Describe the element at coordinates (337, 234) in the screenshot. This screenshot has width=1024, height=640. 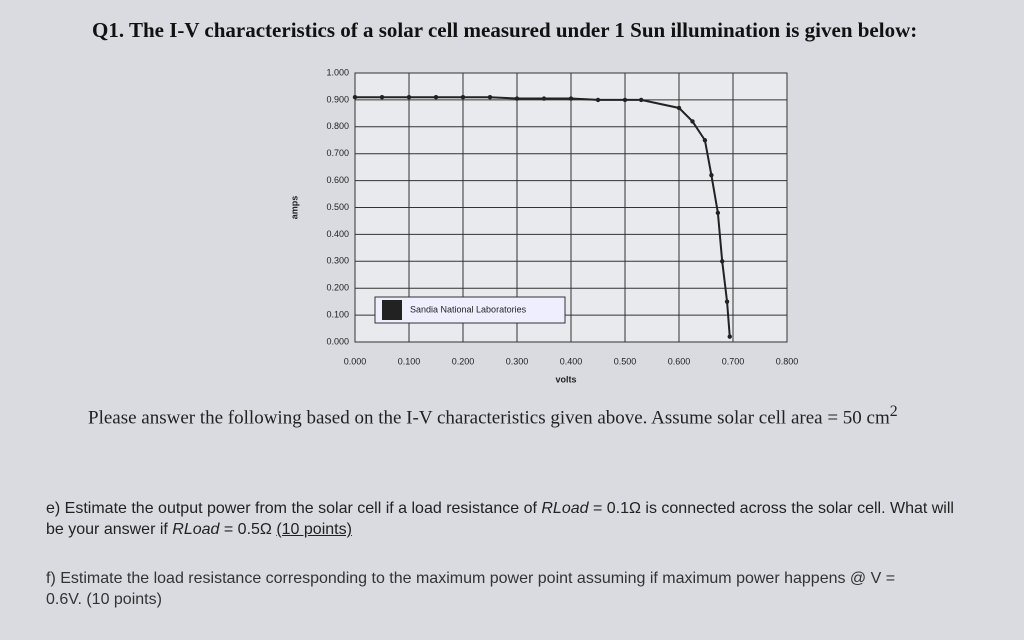
I see `y-tick-label: 0.400` at that location.